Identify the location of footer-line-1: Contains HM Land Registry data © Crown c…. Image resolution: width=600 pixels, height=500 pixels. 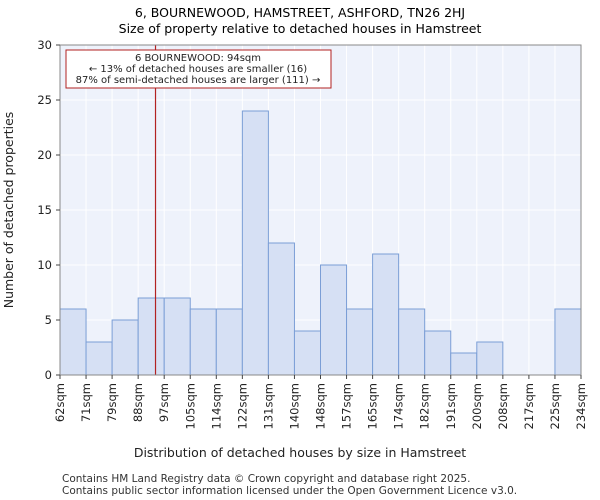
(266, 479).